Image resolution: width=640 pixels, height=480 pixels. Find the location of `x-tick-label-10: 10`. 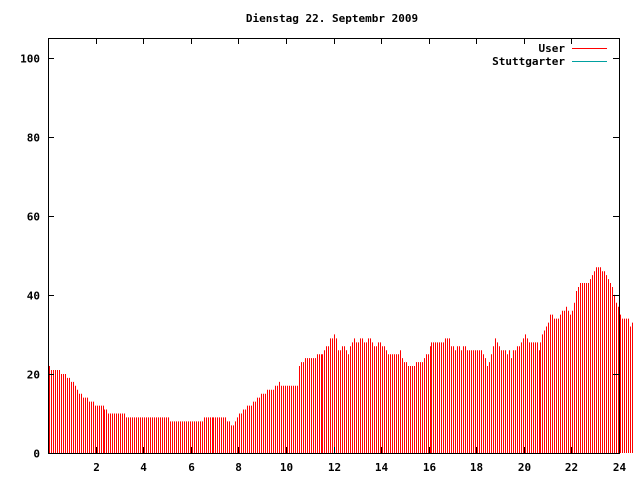

x-tick-label-10: 10 is located at coordinates (286, 467).